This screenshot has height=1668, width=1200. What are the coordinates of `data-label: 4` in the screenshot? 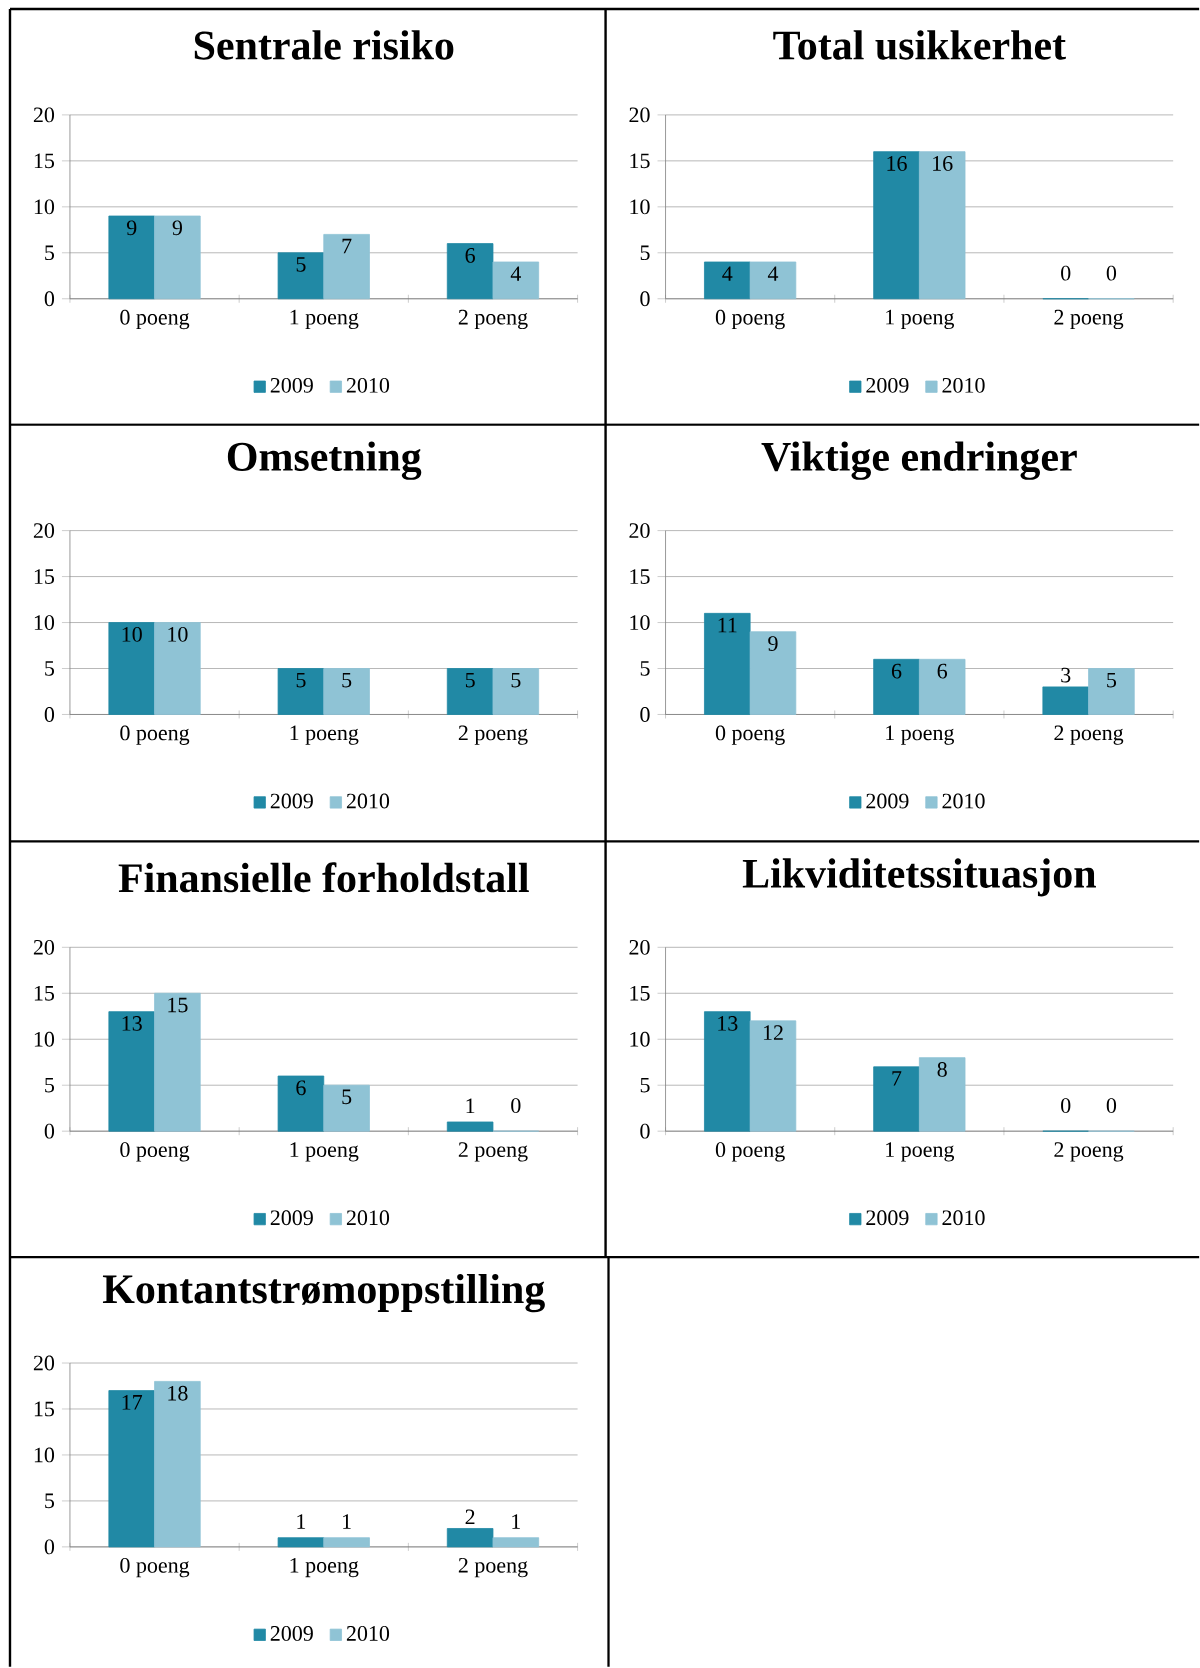 It's located at (772, 273).